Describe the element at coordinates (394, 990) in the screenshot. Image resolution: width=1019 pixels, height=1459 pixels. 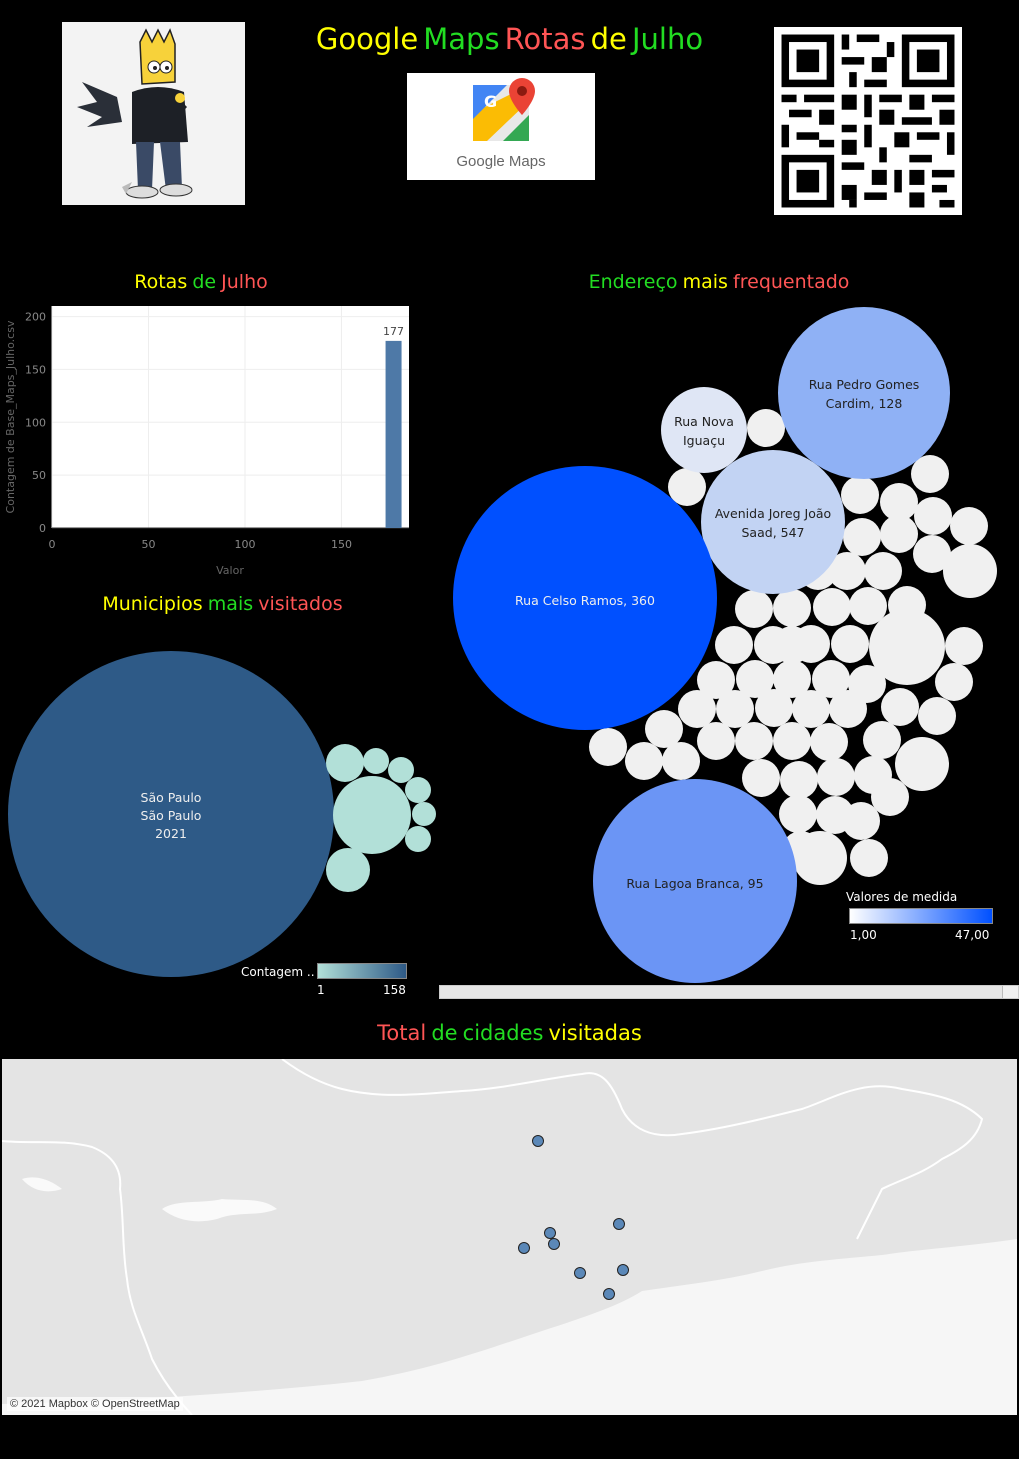
I see `municipios-legend-max: 158` at that location.